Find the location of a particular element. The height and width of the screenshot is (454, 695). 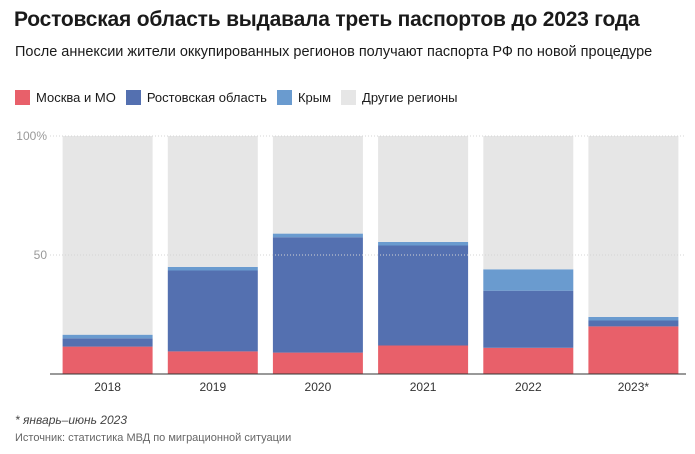

bar-segment-2021-s3 is located at coordinates (423, 189).